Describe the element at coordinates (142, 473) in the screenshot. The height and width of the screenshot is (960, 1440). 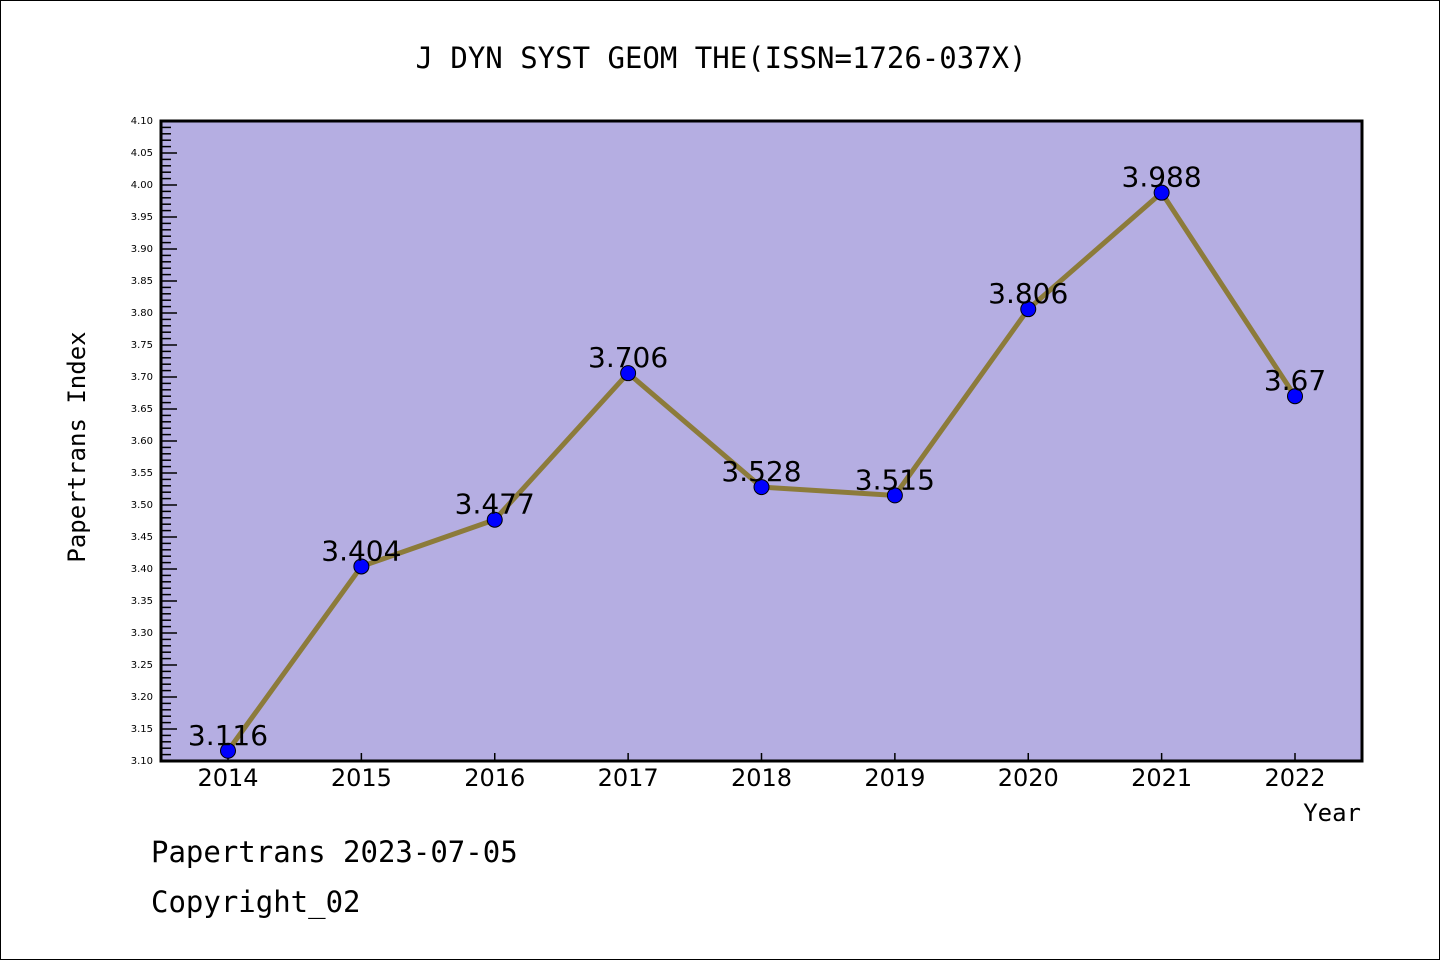
I see `y-tick-label: 3.55` at that location.